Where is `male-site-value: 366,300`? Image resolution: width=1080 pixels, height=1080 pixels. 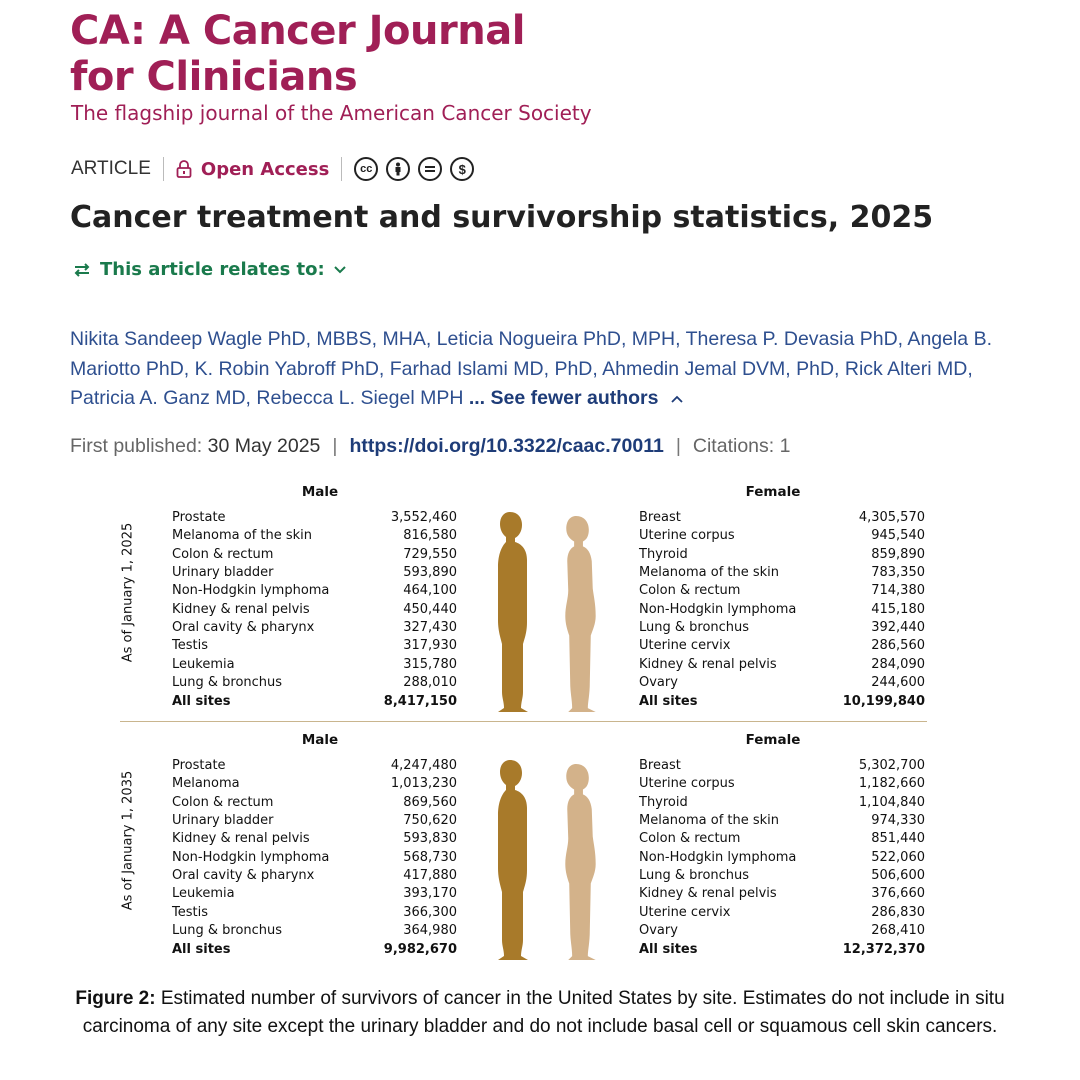
male-site-value: 366,300 is located at coordinates (430, 912).